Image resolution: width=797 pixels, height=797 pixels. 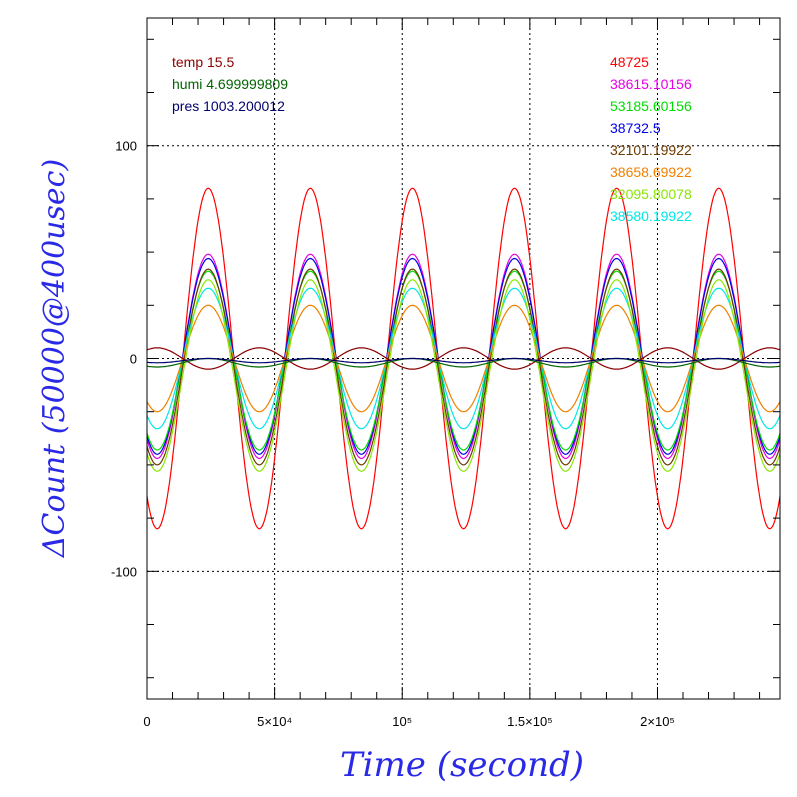 What do you see at coordinates (274, 721) in the screenshot?
I see `x-tick-label: 5×10⁴` at bounding box center [274, 721].